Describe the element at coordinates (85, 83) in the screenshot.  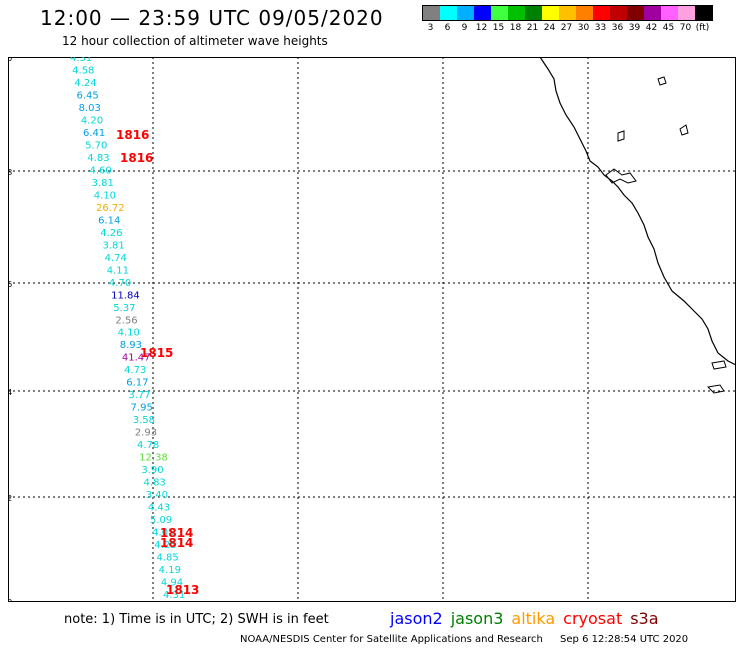
I see `wave-height-value: 4.24` at that location.